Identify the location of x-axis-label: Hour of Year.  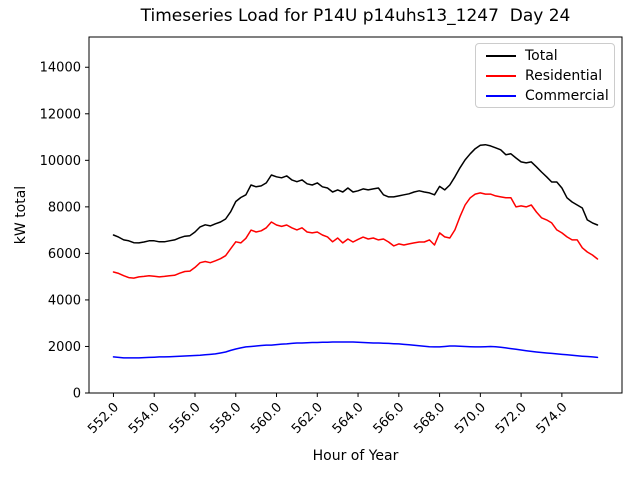
(355, 456).